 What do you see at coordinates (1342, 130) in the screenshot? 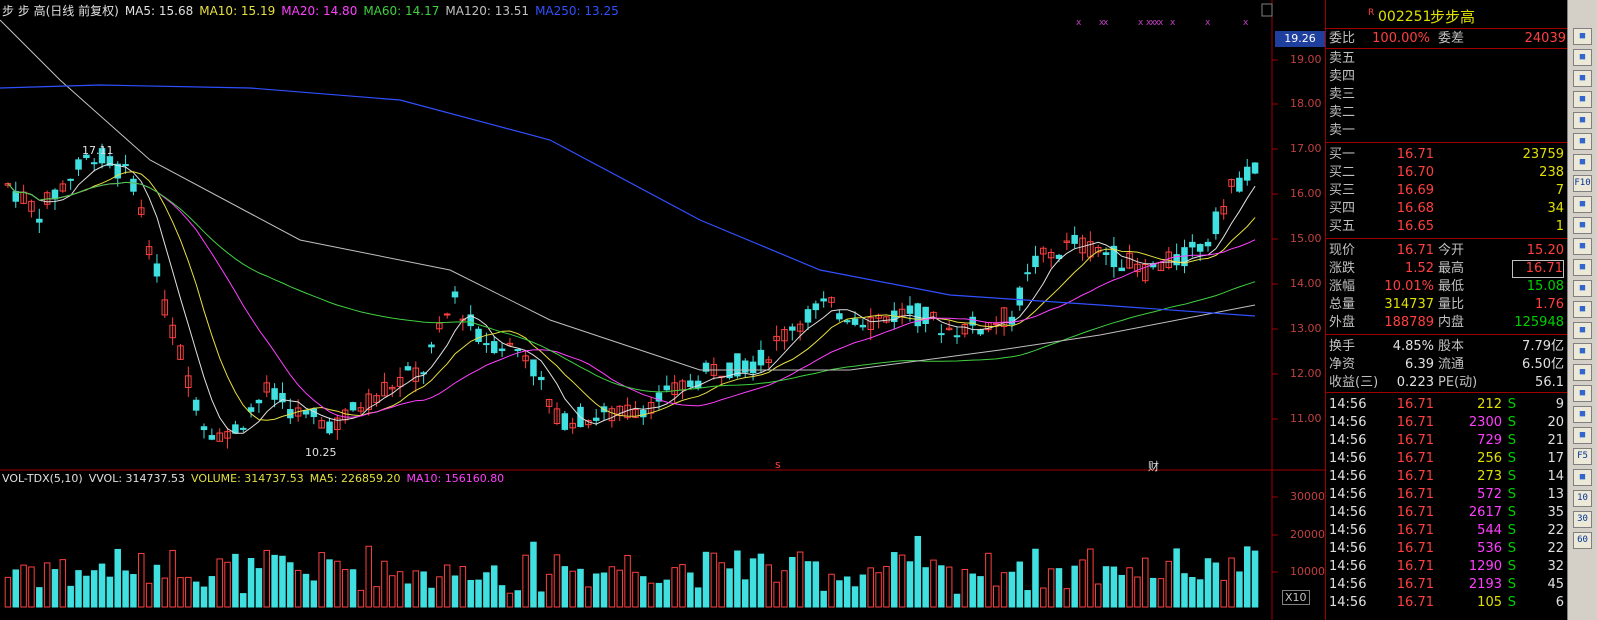
I see `ask-label: 卖一` at bounding box center [1342, 130].